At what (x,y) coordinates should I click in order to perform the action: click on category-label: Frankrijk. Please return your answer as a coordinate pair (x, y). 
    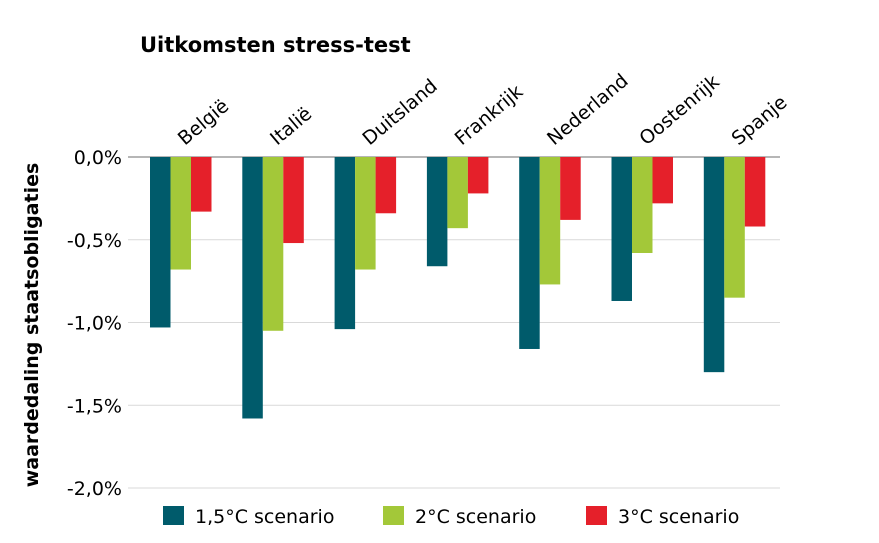
    Looking at the image, I should click on (489, 115).